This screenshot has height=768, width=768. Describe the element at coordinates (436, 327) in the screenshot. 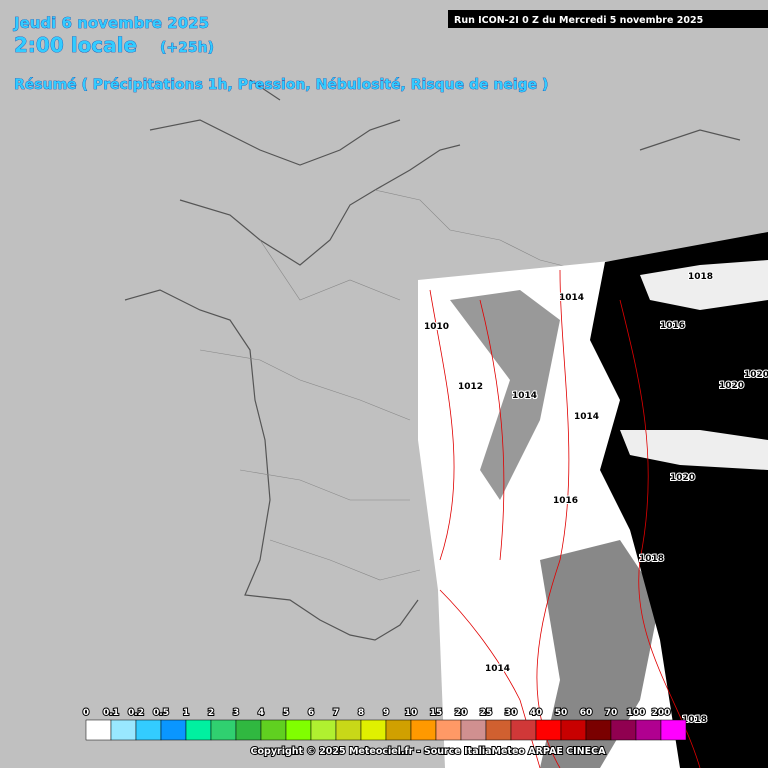

I see `isobar-label: 1010` at that location.